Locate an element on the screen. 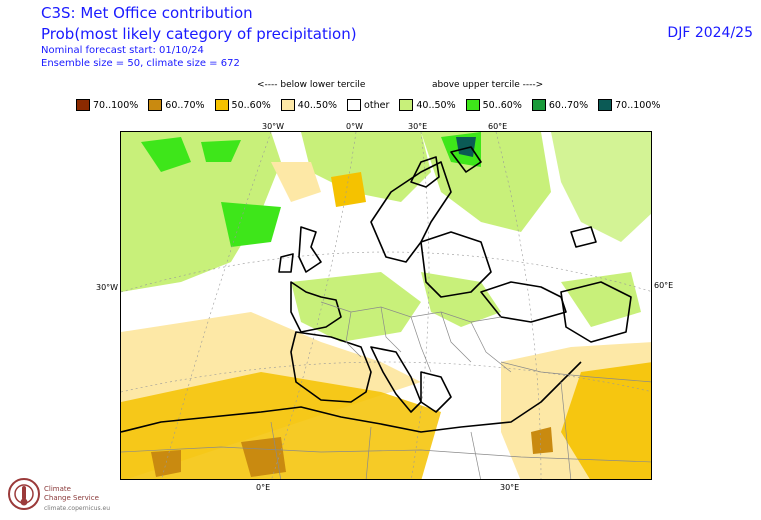 The image size is (761, 520). logo-url: climate.copernicus.eu is located at coordinates (77, 508).